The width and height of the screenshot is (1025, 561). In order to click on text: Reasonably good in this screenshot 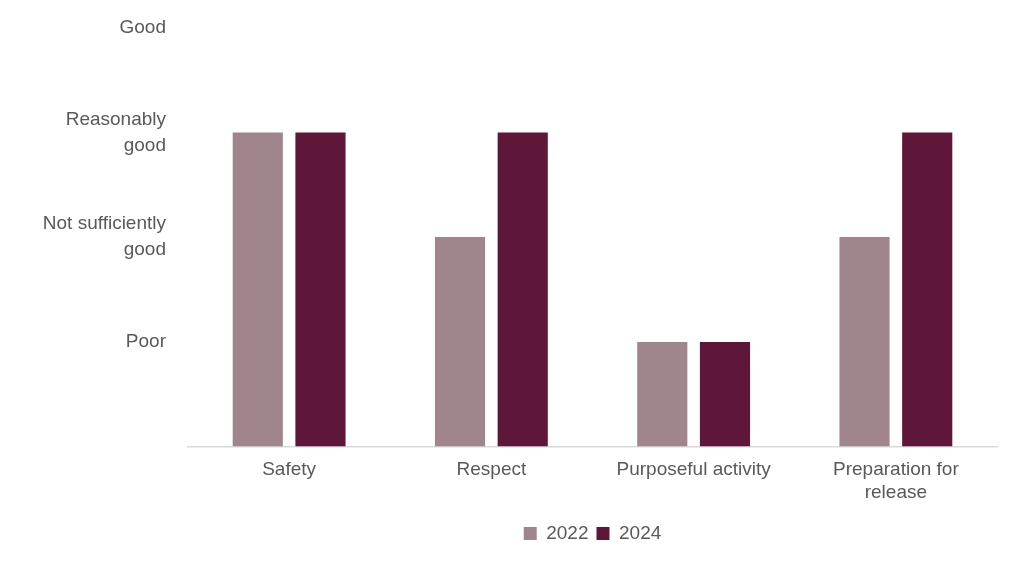, I will do `click(116, 131)`.